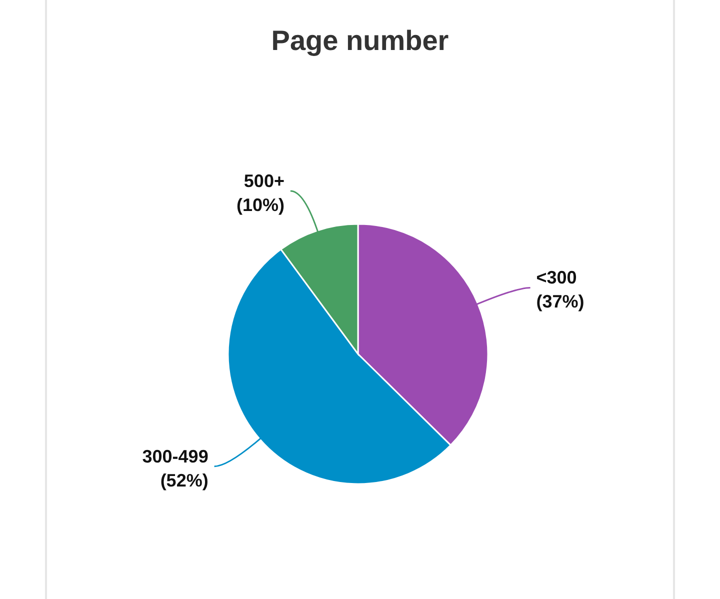  I want to click on slice-label: 500+, so click(264, 180).